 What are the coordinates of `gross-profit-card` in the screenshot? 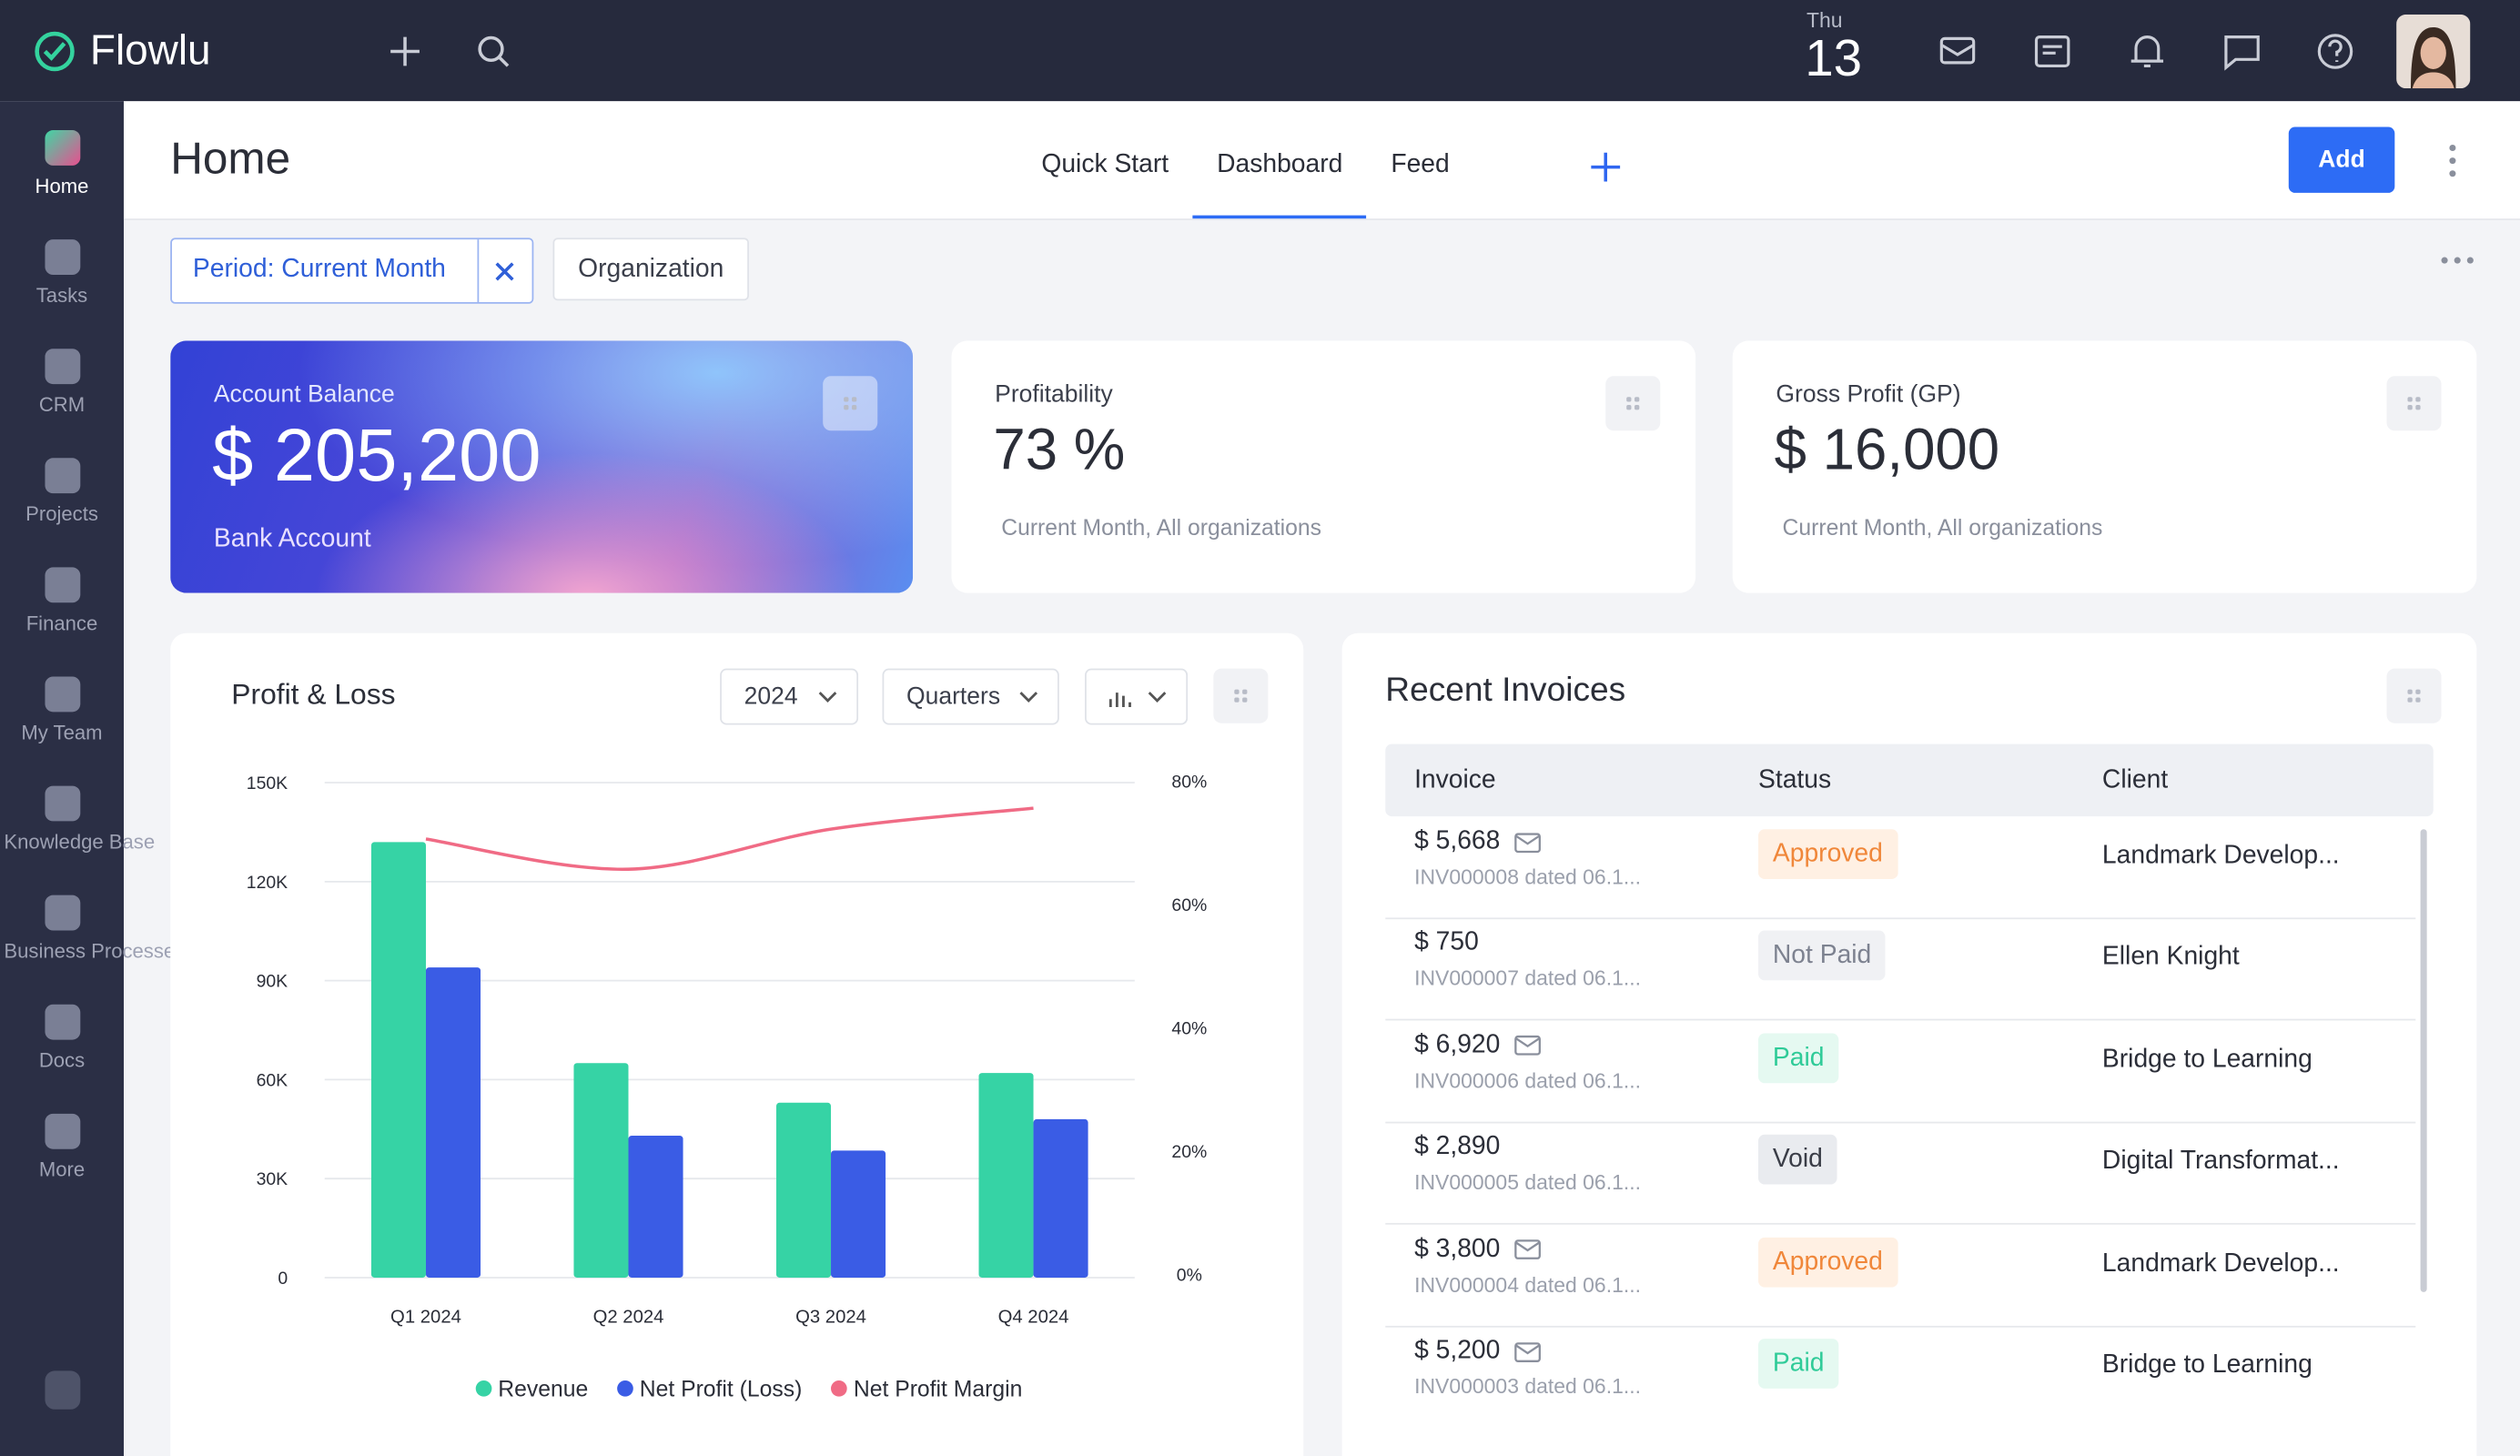 It's located at (2105, 467).